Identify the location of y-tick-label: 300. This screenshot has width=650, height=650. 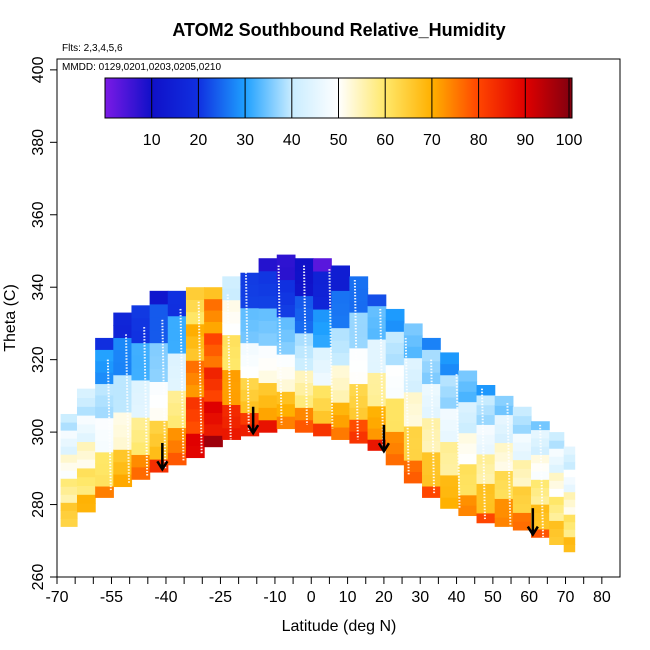
(38, 432).